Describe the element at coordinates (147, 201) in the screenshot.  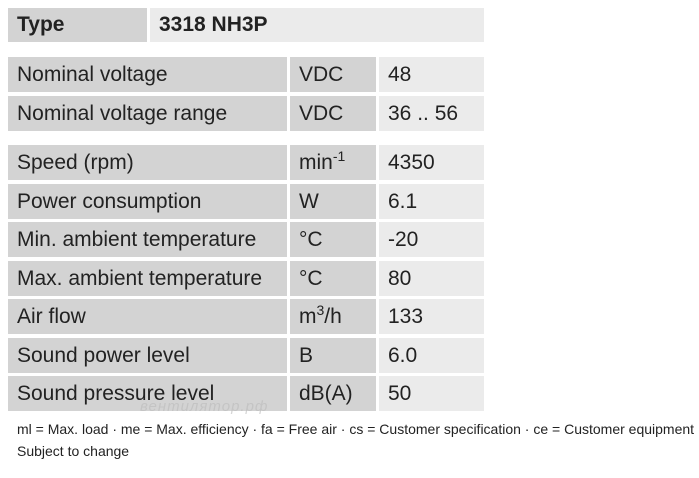
I see `row-label: Power consumption` at that location.